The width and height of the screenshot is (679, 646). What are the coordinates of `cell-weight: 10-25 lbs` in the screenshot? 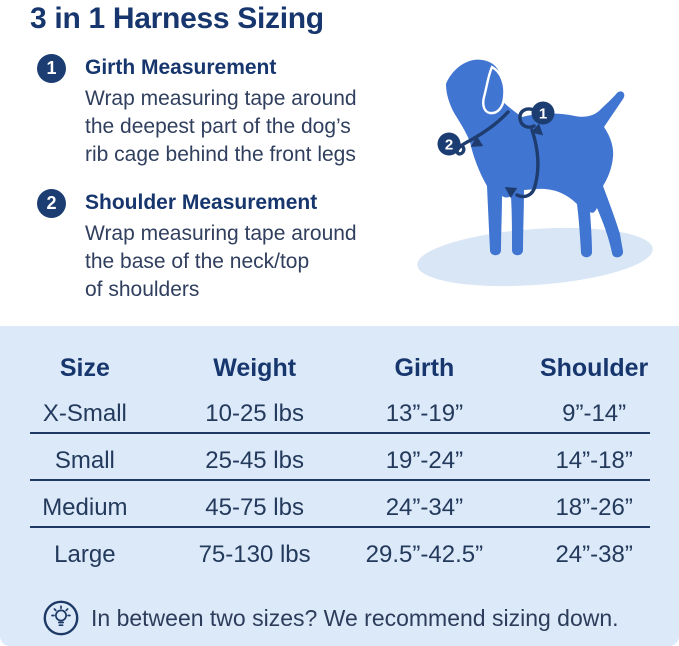 It's located at (254, 413).